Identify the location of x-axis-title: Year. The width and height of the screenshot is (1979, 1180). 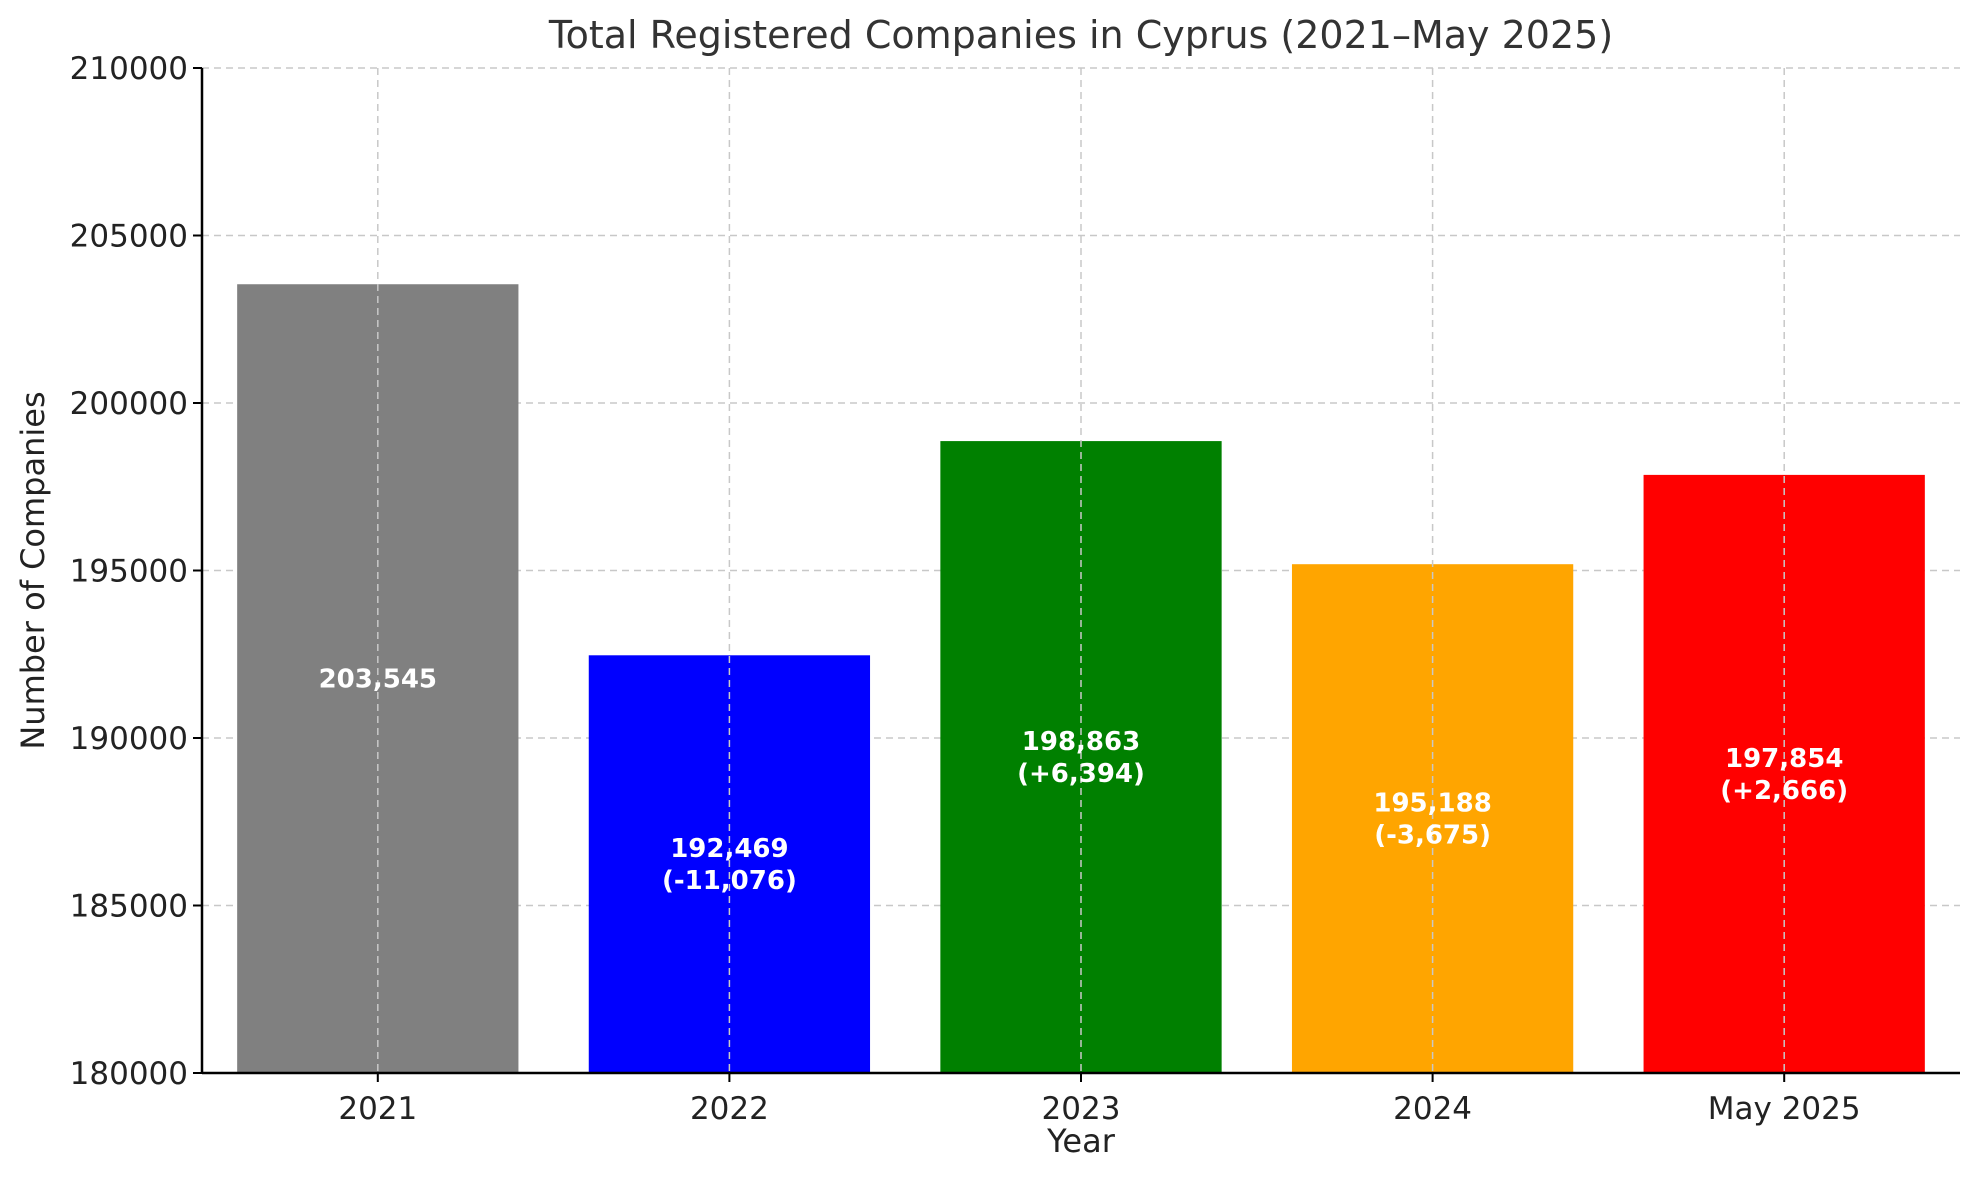
(1081, 1141).